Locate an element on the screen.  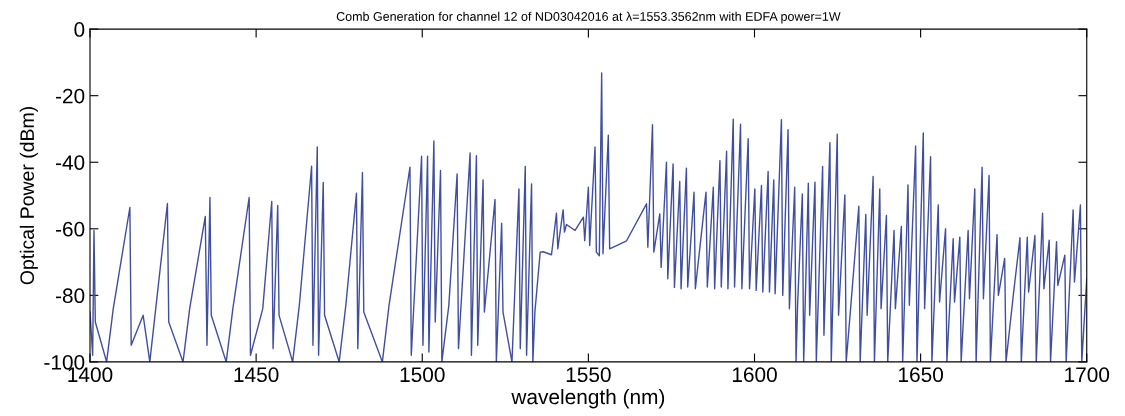
y-tick-label: -80 is located at coordinates (70, 296).